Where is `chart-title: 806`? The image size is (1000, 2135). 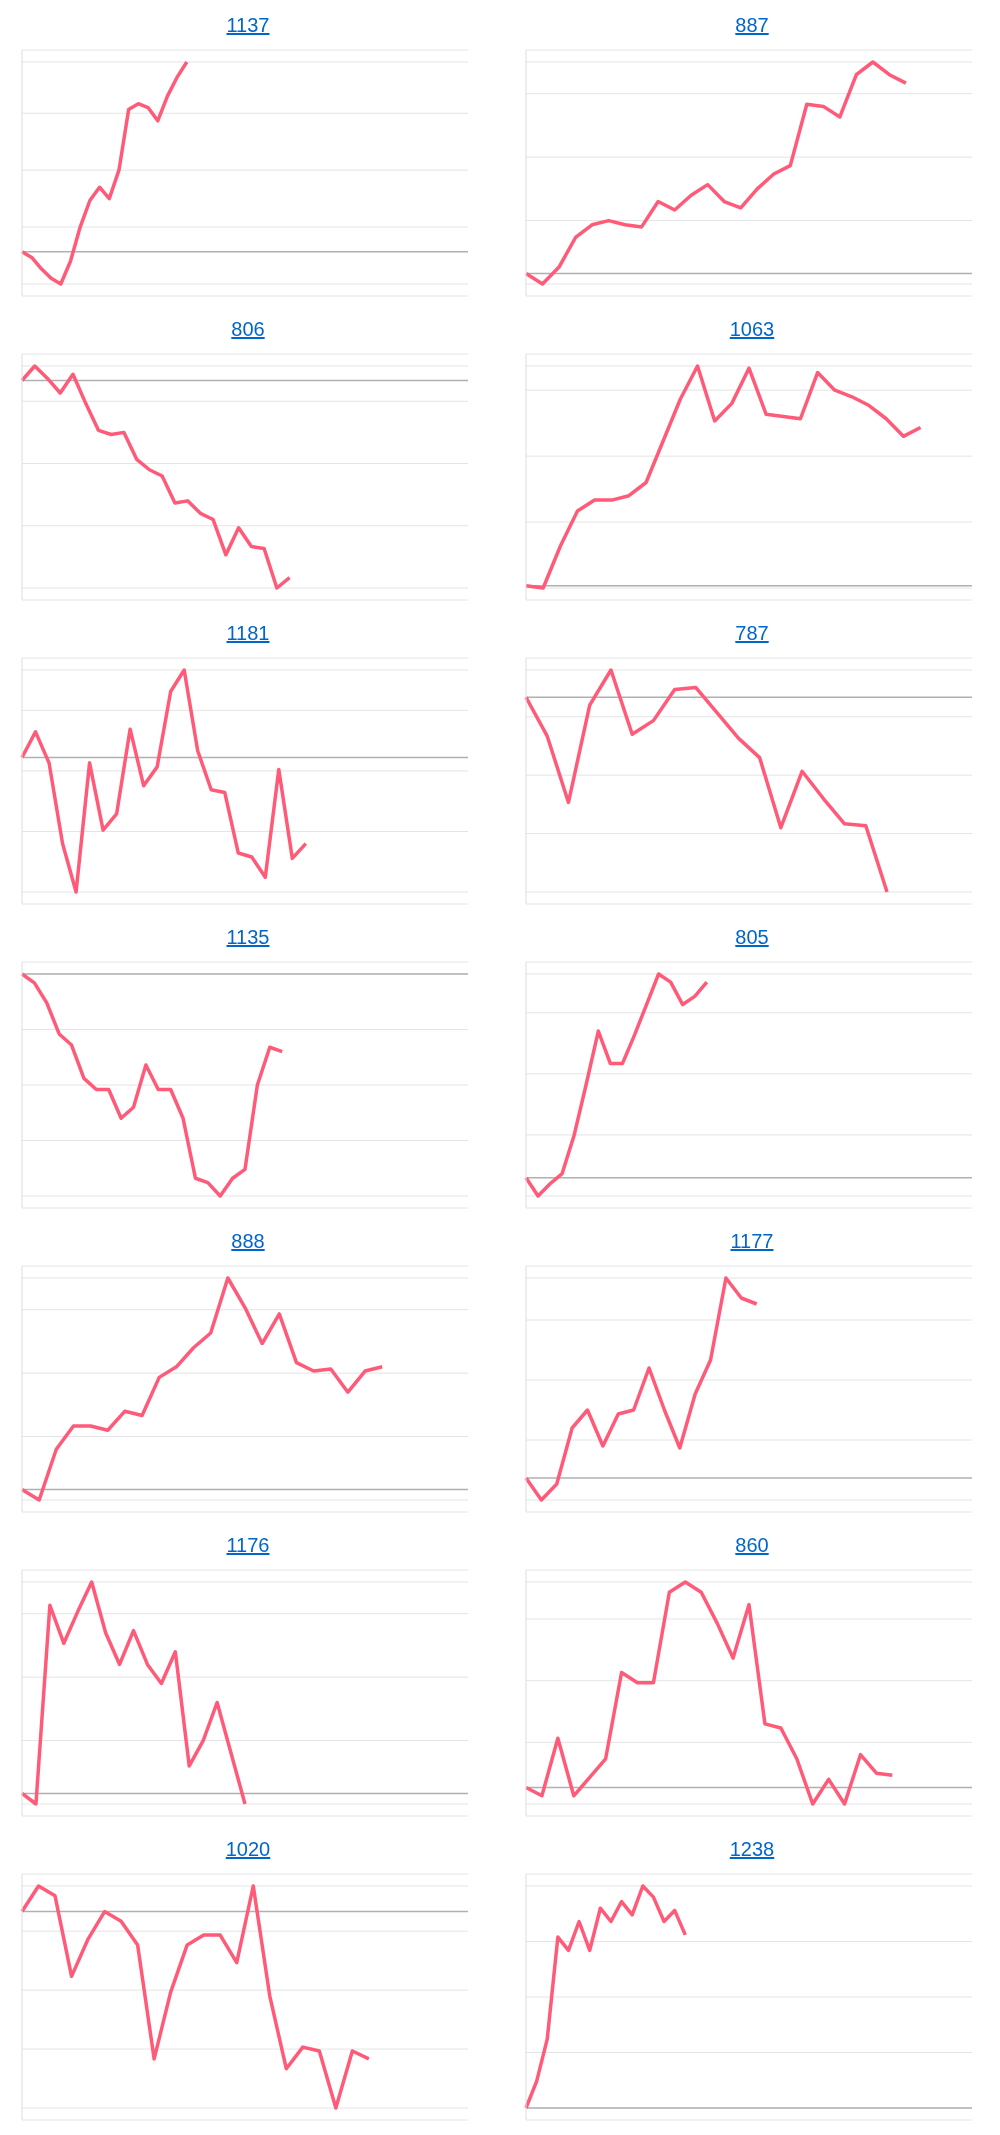
chart-title: 806 is located at coordinates (248, 329).